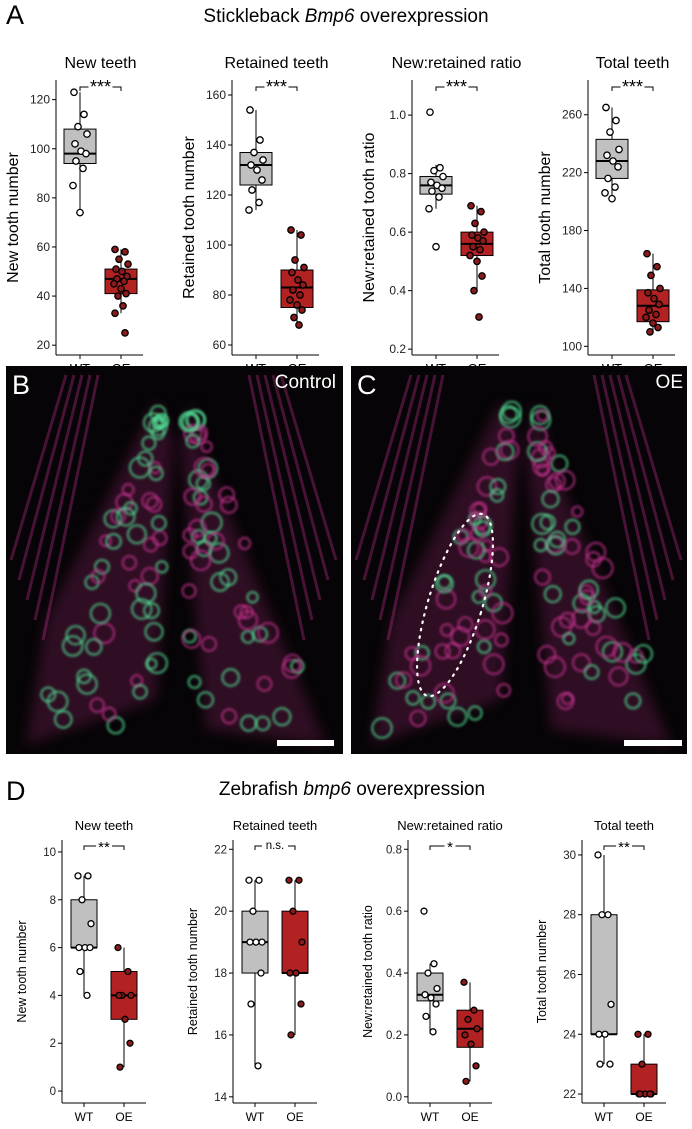 The height and width of the screenshot is (1129, 692). Describe the element at coordinates (40, 100) in the screenshot. I see `y-tick-label: 120` at that location.